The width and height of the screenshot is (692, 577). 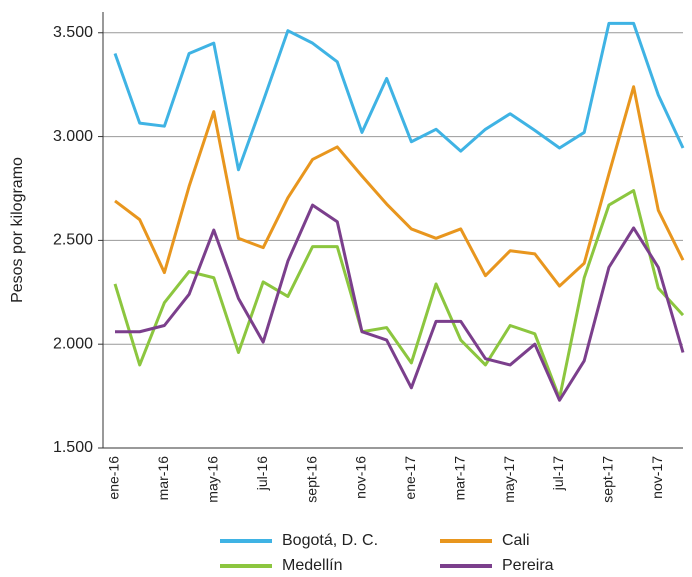 I want to click on y-tick-label: 3.500, so click(x=73, y=32).